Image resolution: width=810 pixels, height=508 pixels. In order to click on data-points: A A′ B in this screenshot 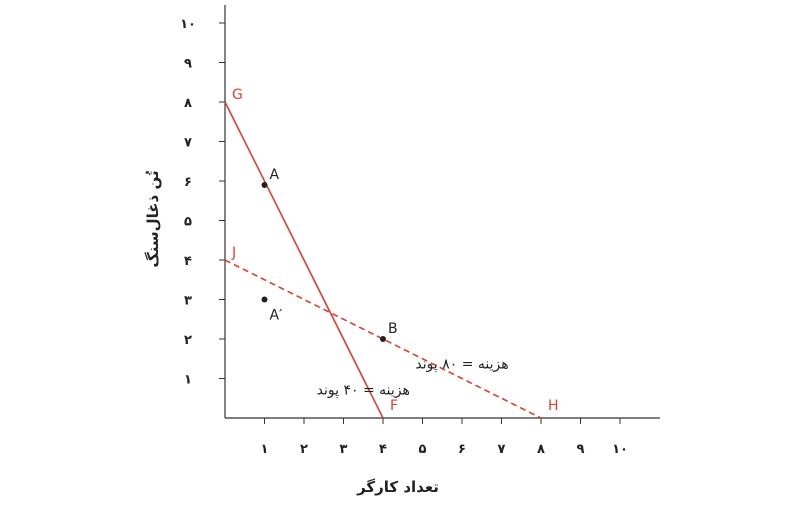, I will do `click(329, 254)`.